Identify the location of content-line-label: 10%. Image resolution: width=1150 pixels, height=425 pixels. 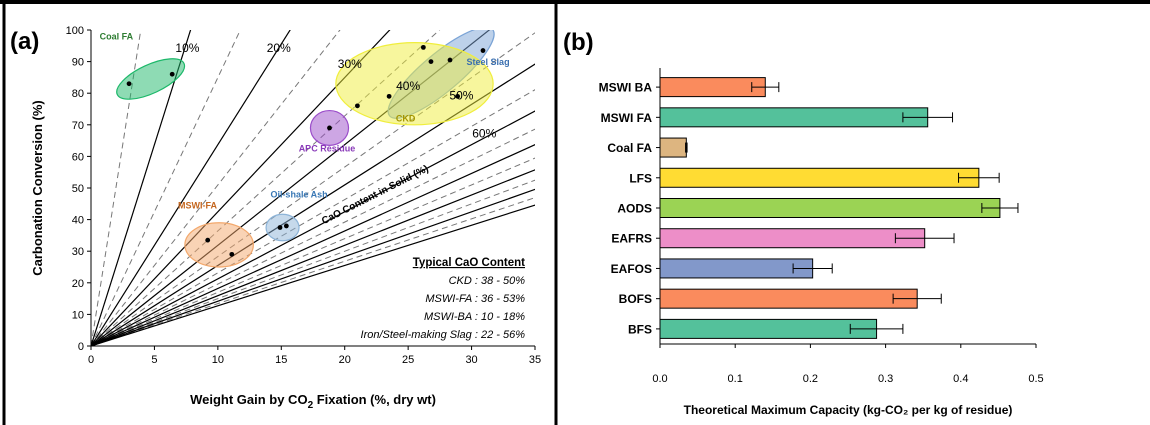
(187, 48).